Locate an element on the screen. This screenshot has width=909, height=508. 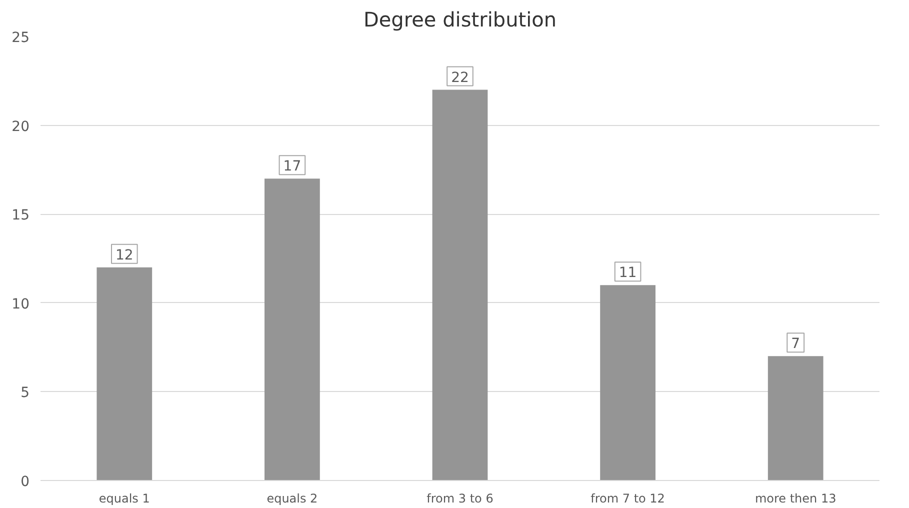
data-label: 12 is located at coordinates (124, 255).